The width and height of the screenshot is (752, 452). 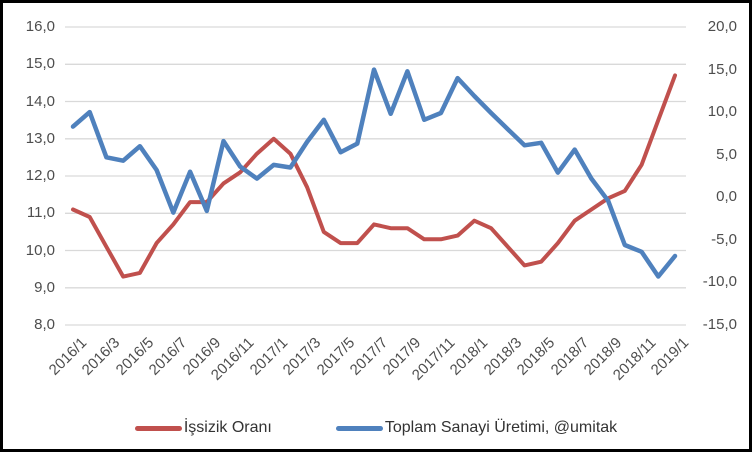 I want to click on y-axis-left-tick-label: 15,0, so click(x=40, y=63).